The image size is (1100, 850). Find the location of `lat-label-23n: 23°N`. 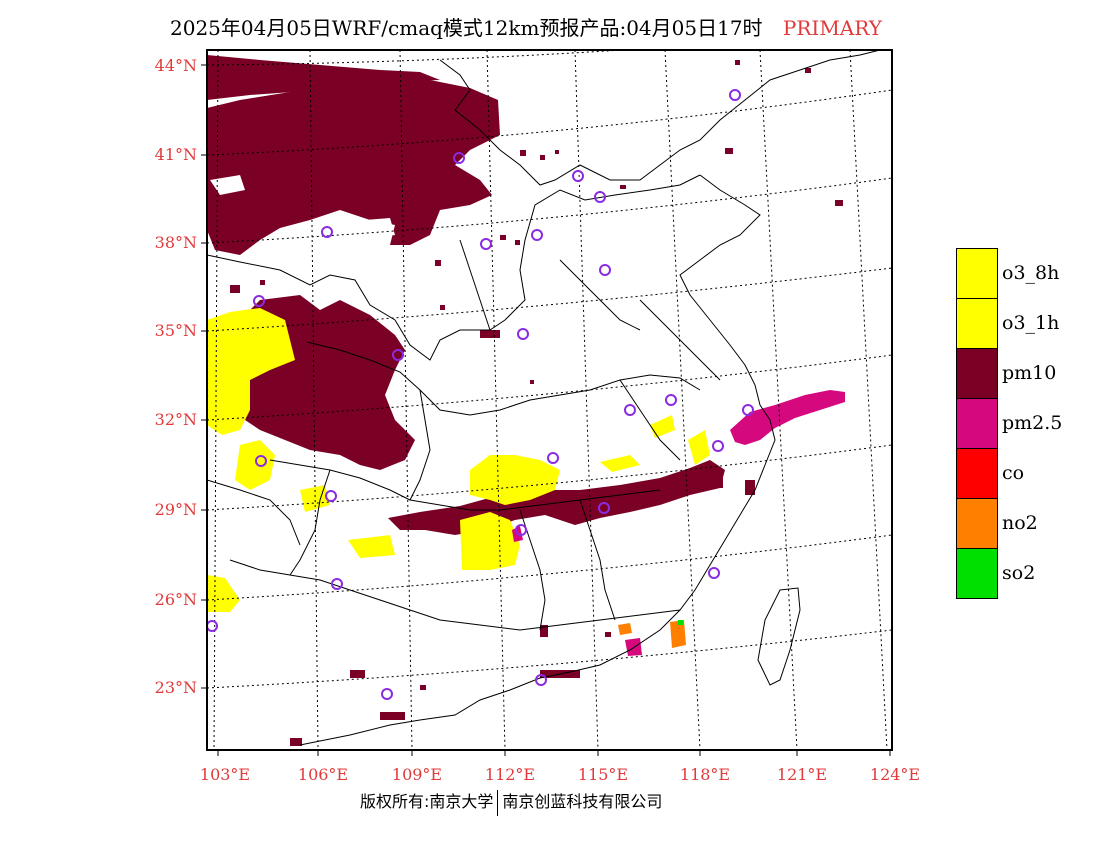

lat-label-23n: 23°N is located at coordinates (175, 687).